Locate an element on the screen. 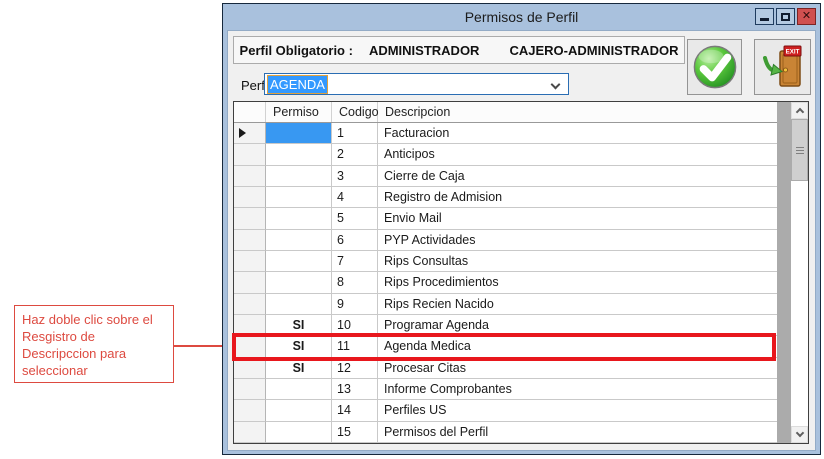 The image size is (824, 459). codigo-cell: 3 is located at coordinates (355, 176).